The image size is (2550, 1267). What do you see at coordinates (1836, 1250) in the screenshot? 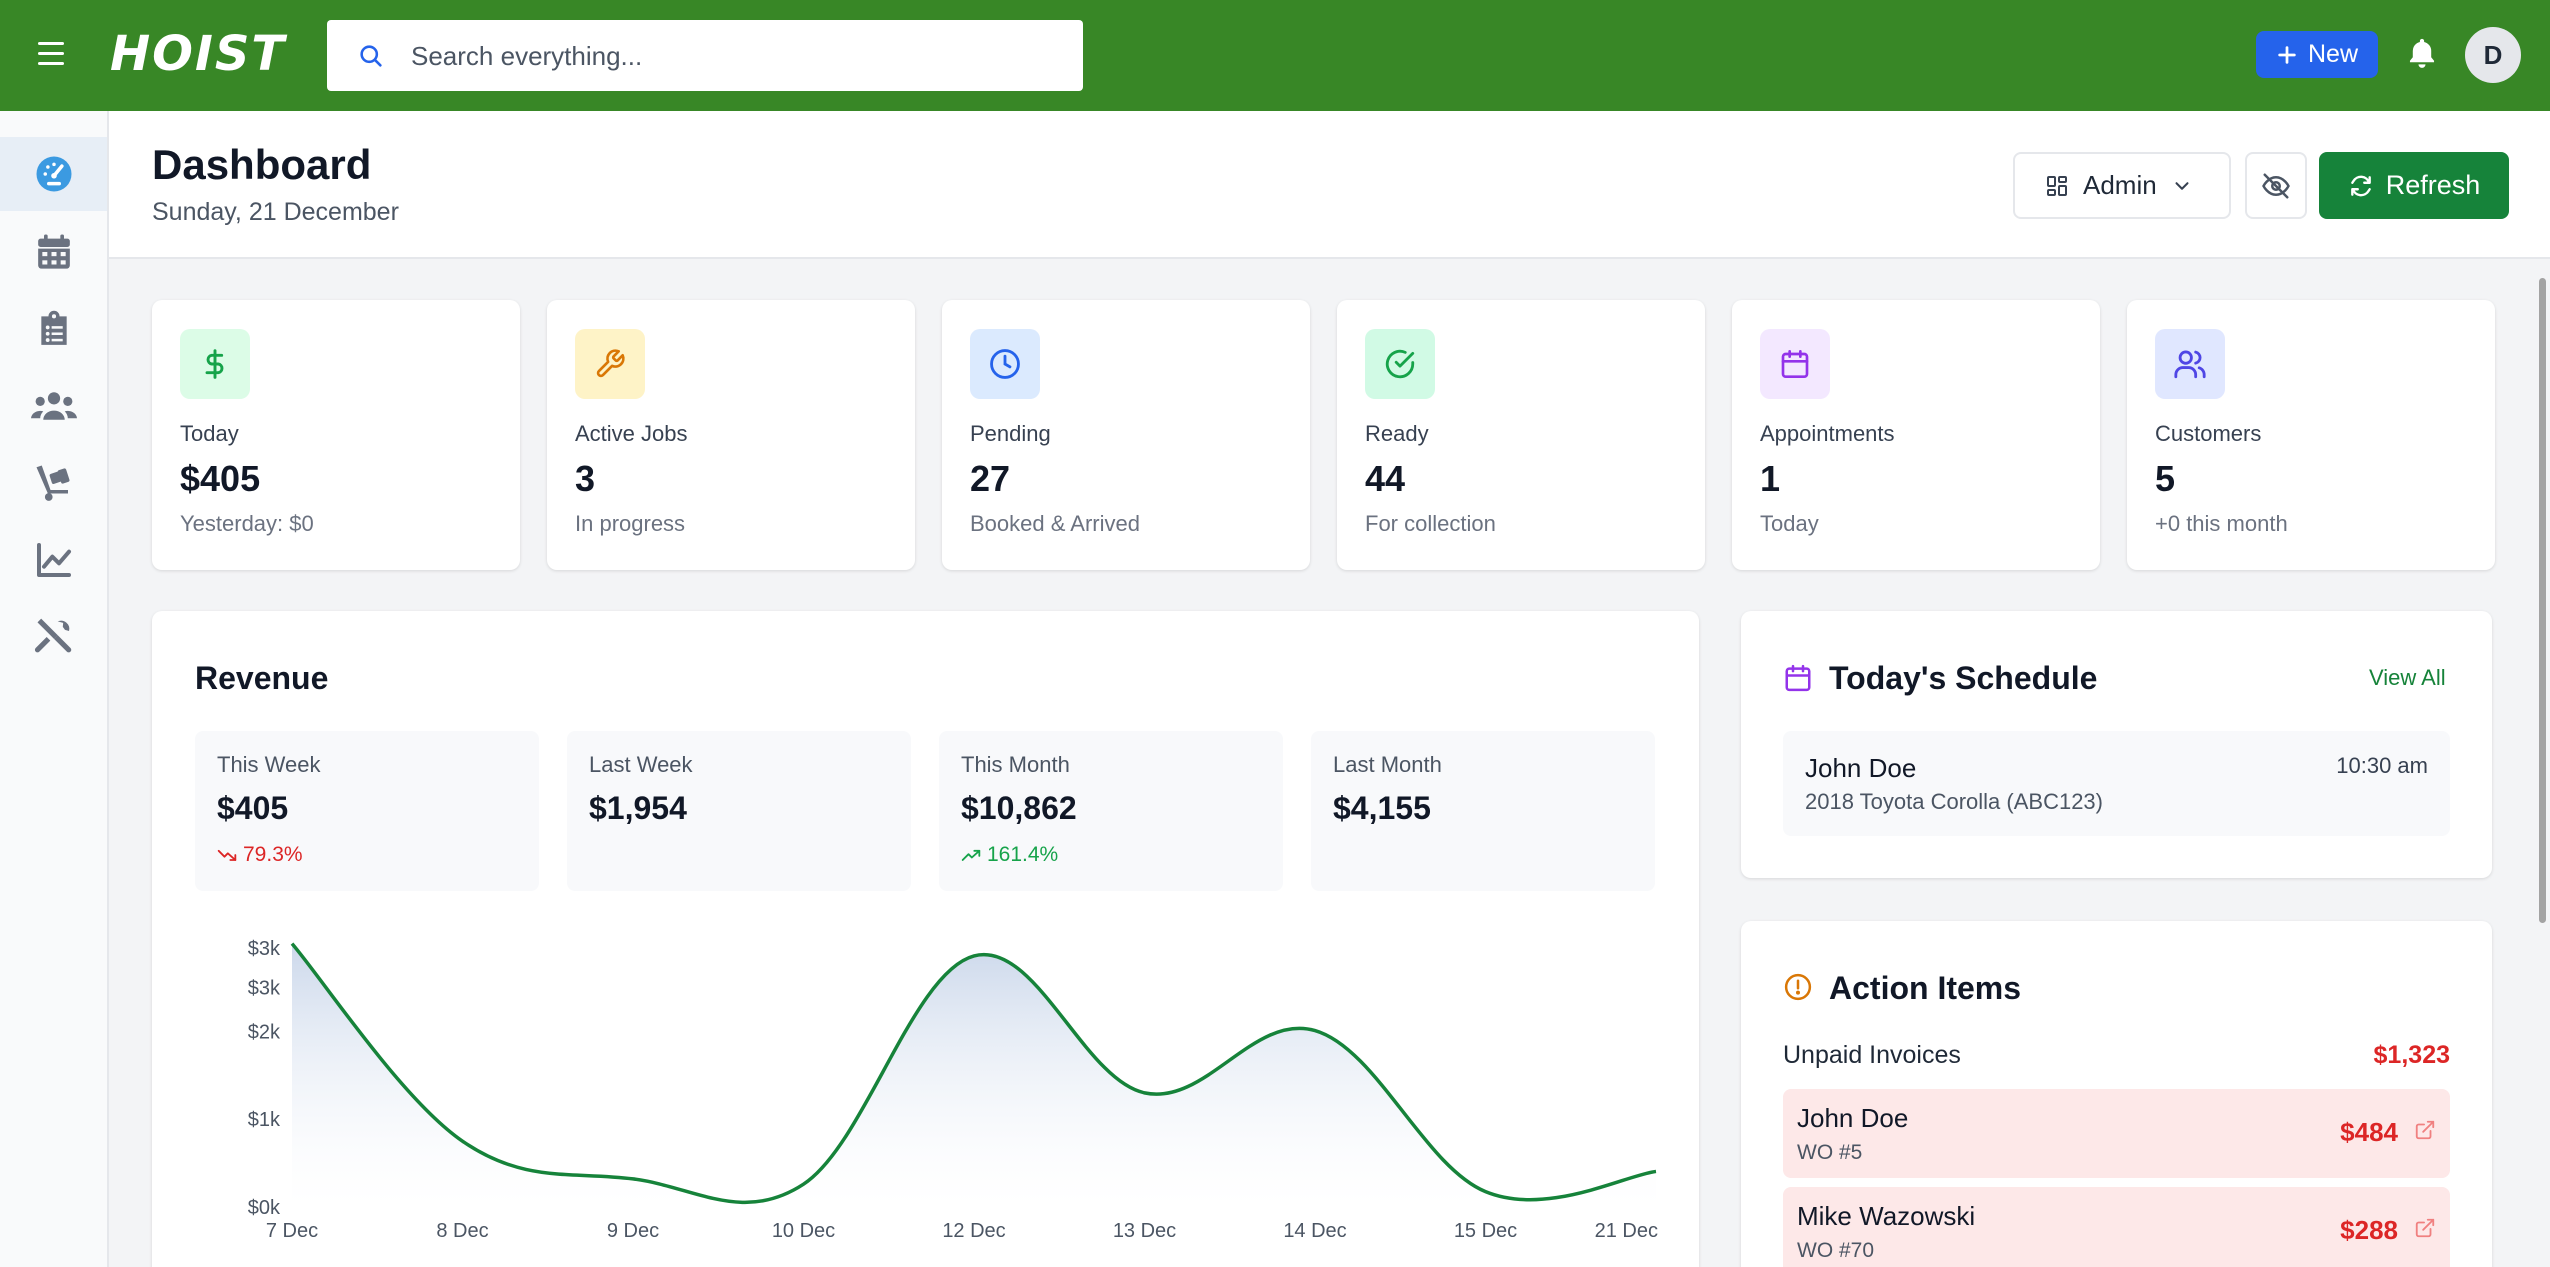
I see `invoice-work-order: WO #70` at bounding box center [1836, 1250].